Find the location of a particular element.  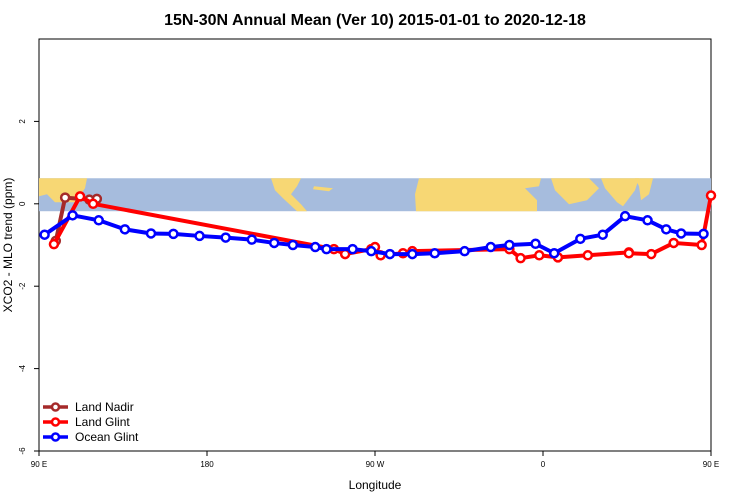

legend-label: Land Nadir is located at coordinates (104, 407).